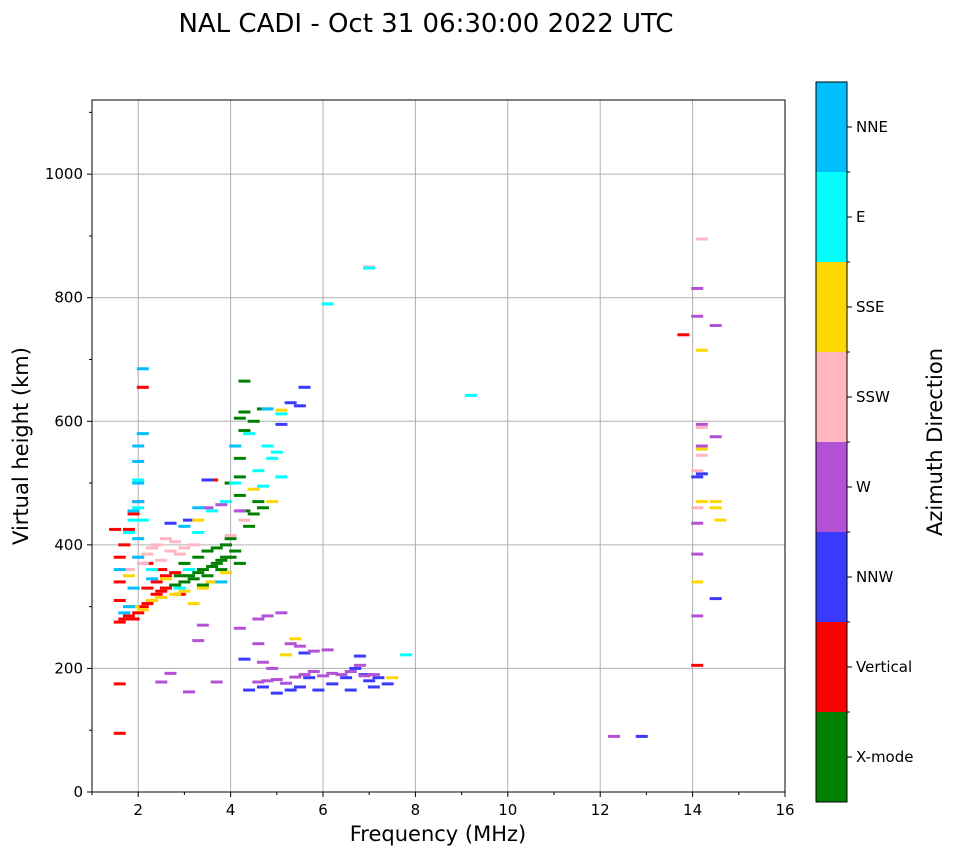  Describe the element at coordinates (64, 174) in the screenshot. I see `y-tick-label: 1000` at that location.